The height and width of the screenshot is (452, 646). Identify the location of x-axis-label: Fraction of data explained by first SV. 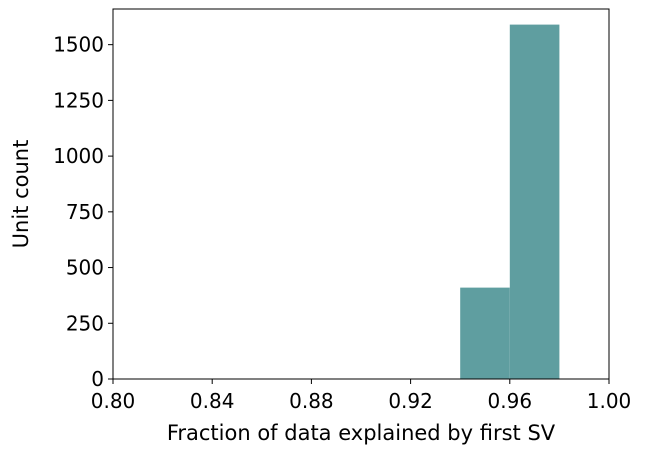
(361, 433).